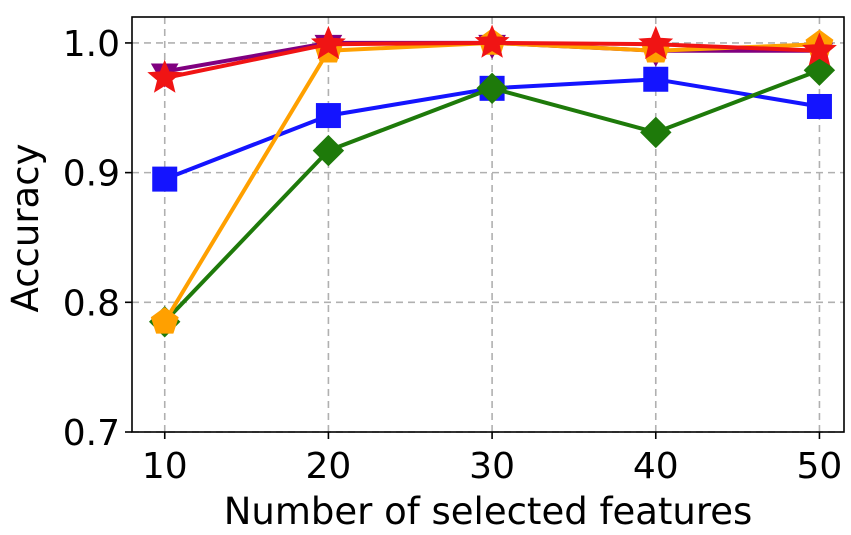 This screenshot has height=535, width=851. What do you see at coordinates (488, 511) in the screenshot?
I see `x-axis-label: Number of selected features` at bounding box center [488, 511].